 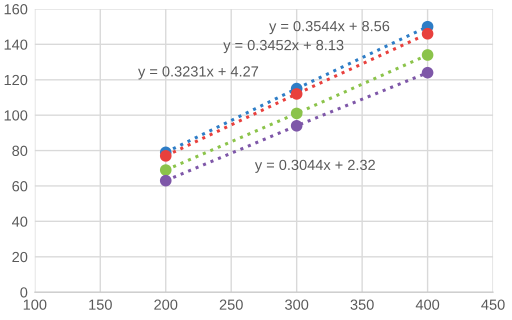 What do you see at coordinates (166, 304) in the screenshot?
I see `x-tick-label: 200` at bounding box center [166, 304].